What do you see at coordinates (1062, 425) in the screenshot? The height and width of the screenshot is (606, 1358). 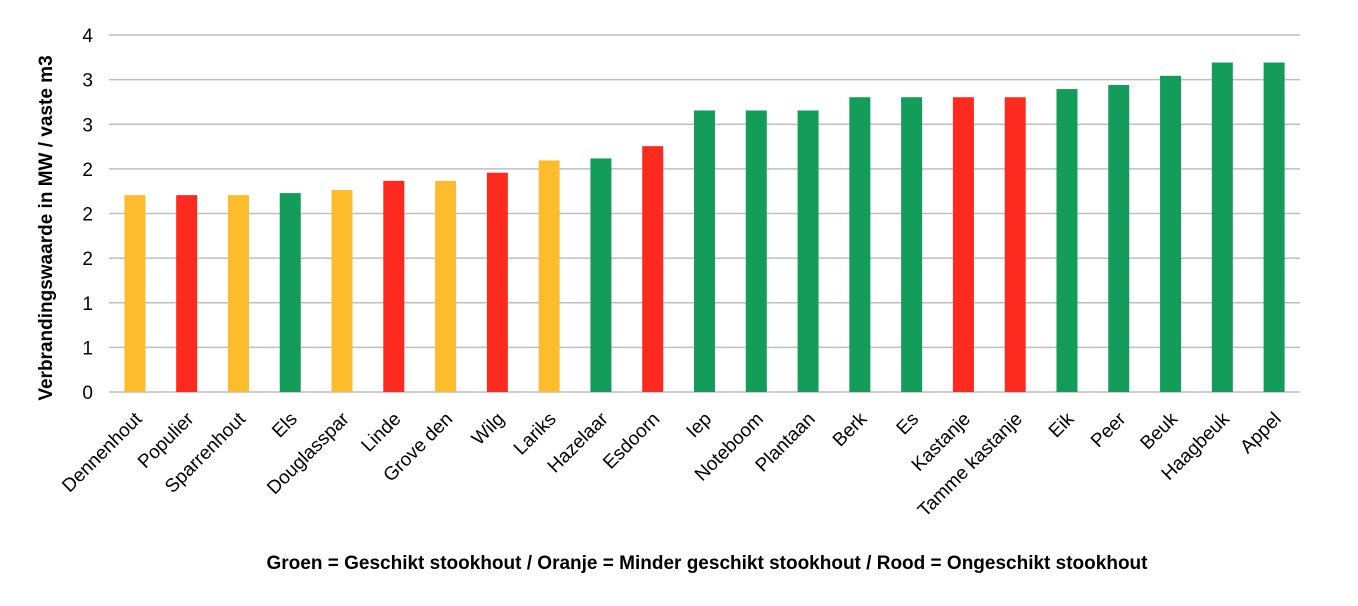 I see `x-category-label: Eik` at bounding box center [1062, 425].